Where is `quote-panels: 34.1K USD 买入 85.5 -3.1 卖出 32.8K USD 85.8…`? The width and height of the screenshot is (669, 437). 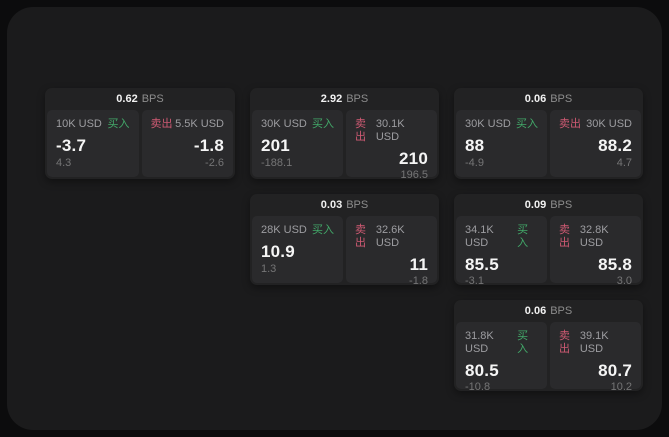
quote-panels: 34.1K USD 买入 85.5 -3.1 卖出 32.8K USD 85.8… is located at coordinates (548, 251).